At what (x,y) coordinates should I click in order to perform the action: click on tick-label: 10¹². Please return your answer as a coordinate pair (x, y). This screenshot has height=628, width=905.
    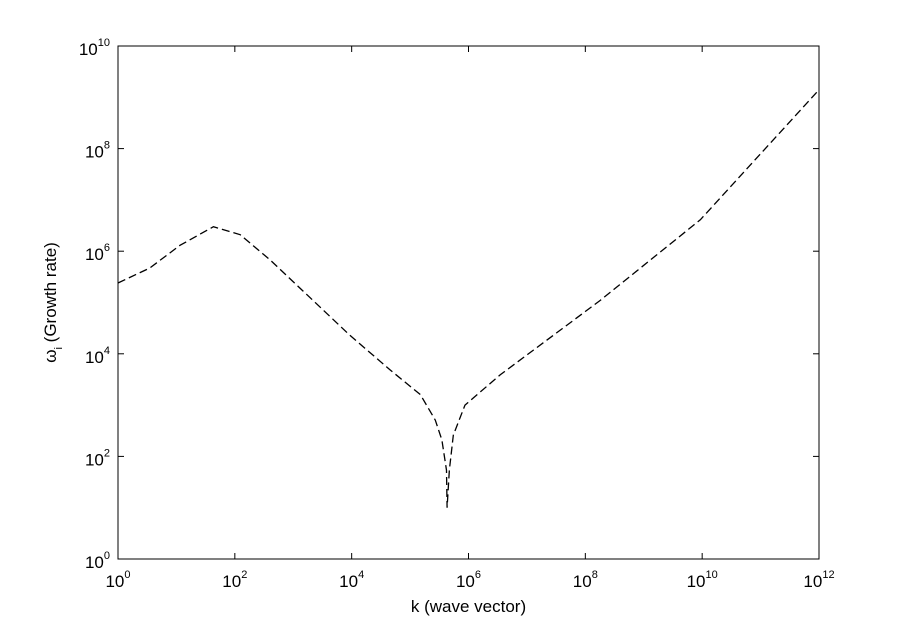
    Looking at the image, I should click on (818, 580).